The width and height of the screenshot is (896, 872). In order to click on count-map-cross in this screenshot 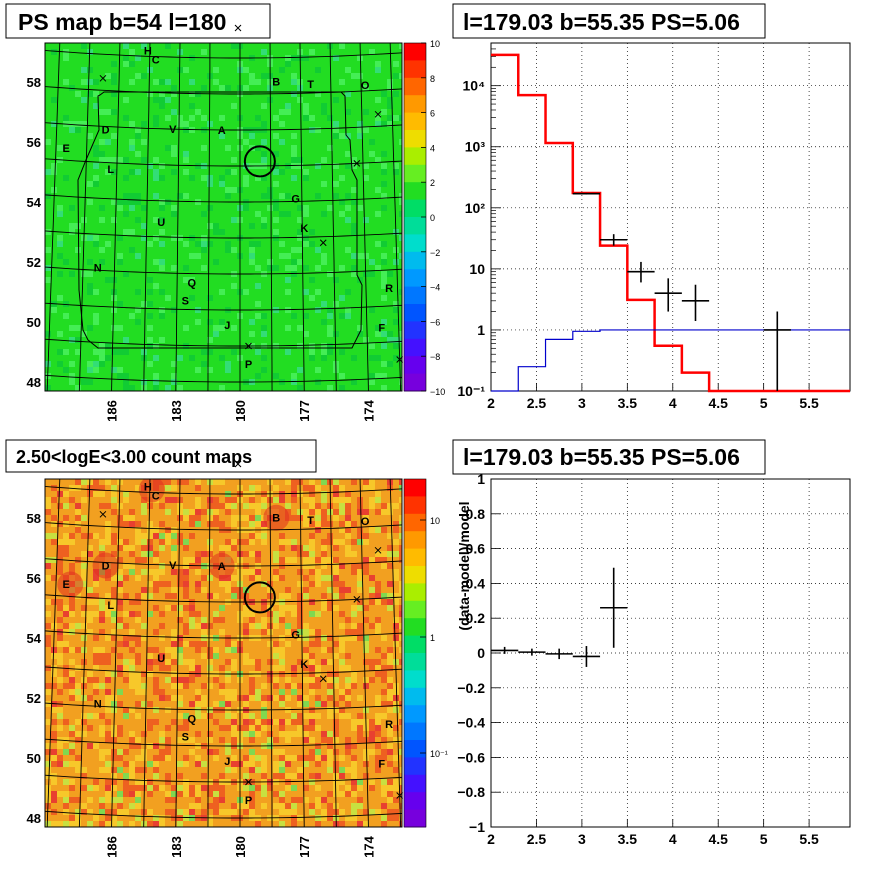, I will do `click(103, 514)`.